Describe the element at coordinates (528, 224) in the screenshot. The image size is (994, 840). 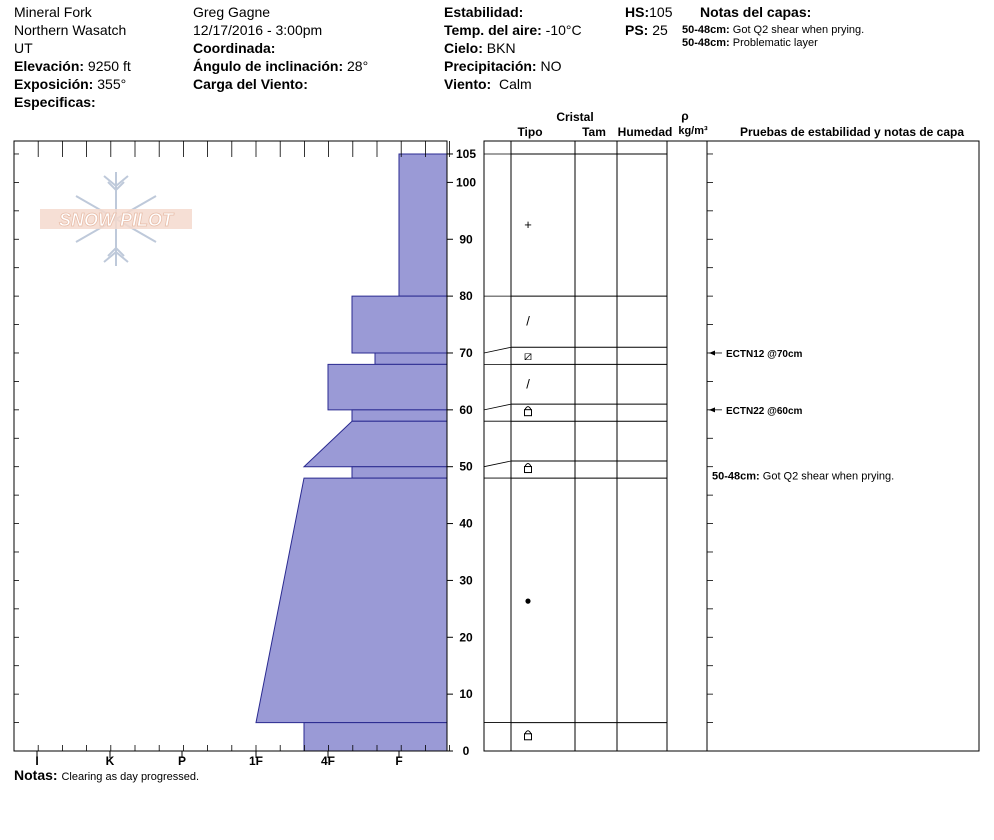
I see `crystal-type-0: +` at that location.